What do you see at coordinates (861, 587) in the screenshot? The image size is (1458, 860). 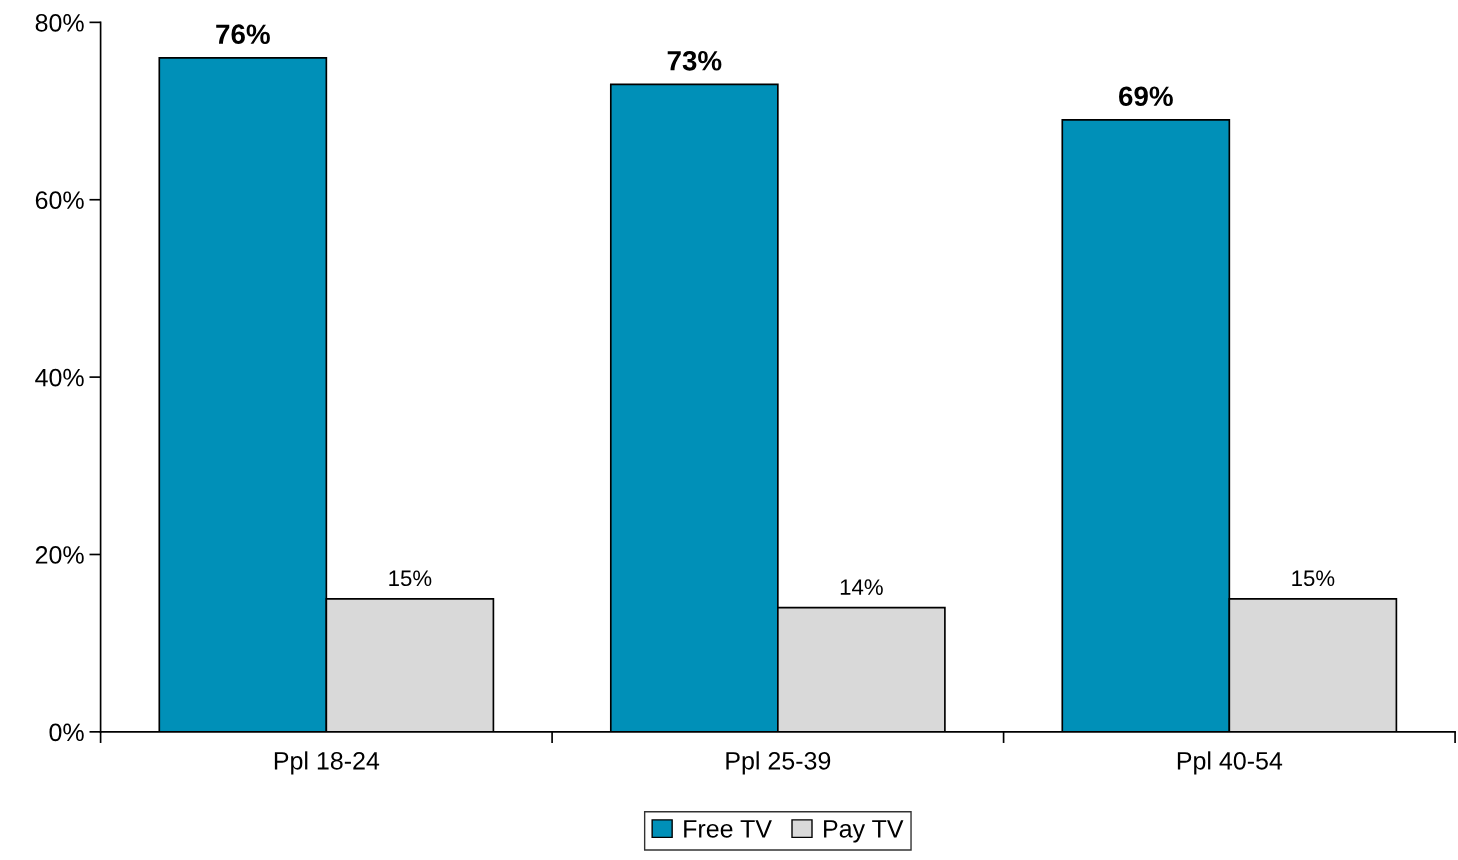 I see `data-label: 14%` at bounding box center [861, 587].